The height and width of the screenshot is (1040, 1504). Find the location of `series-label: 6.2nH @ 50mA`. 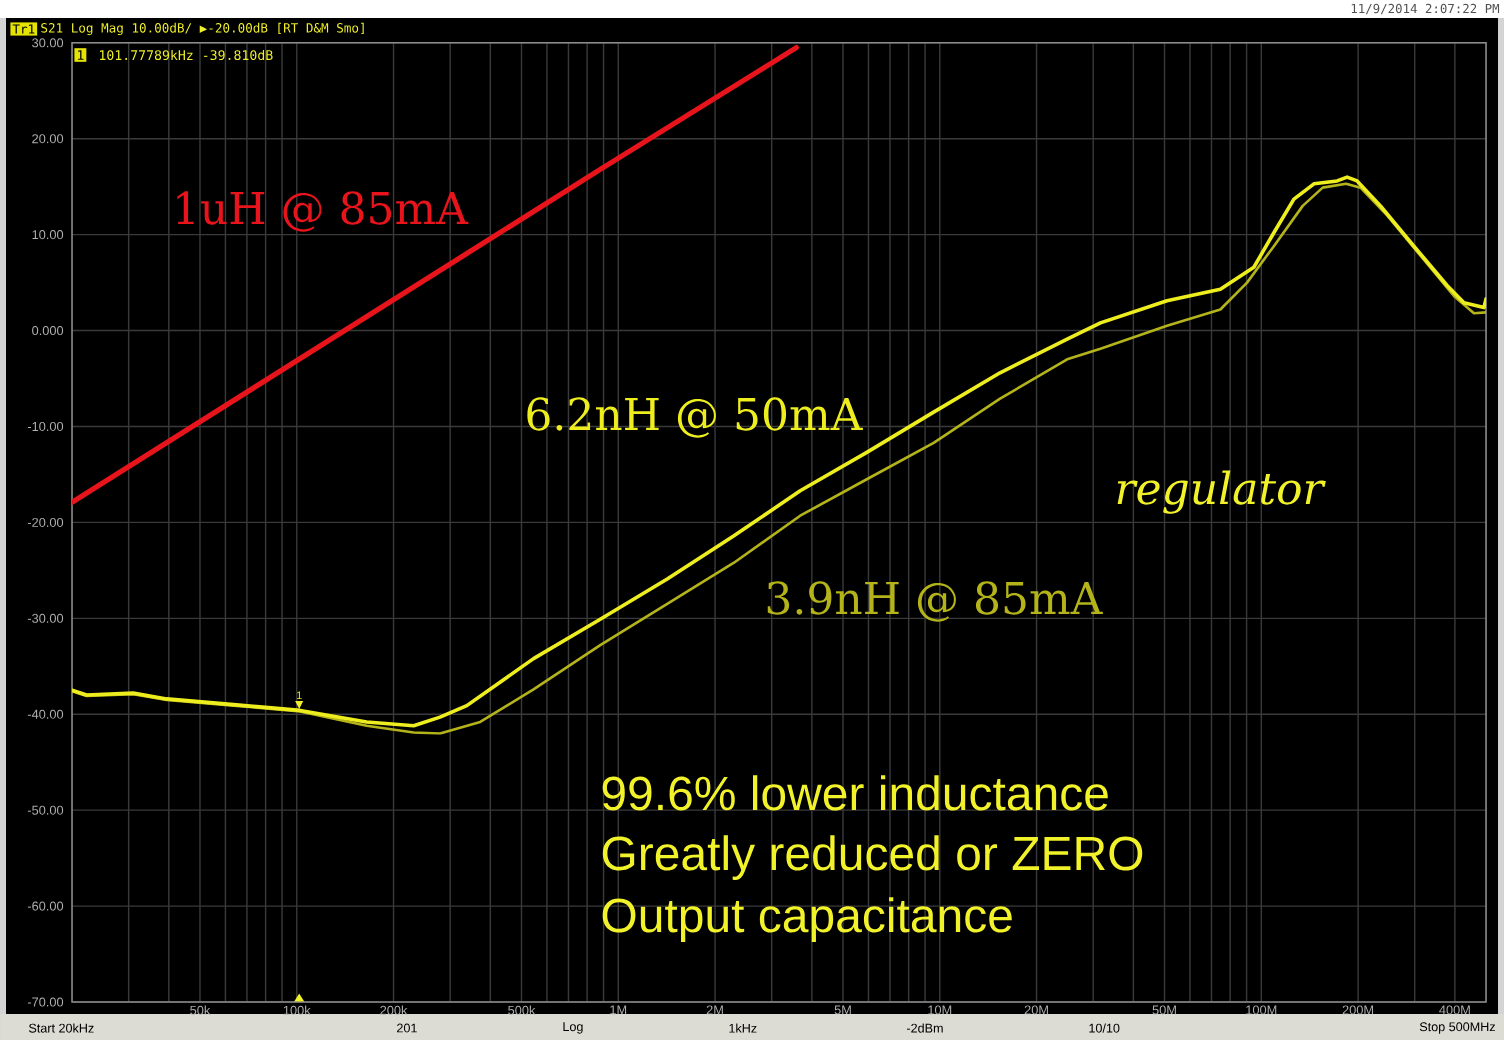

series-label: 6.2nH @ 50mA is located at coordinates (695, 417).